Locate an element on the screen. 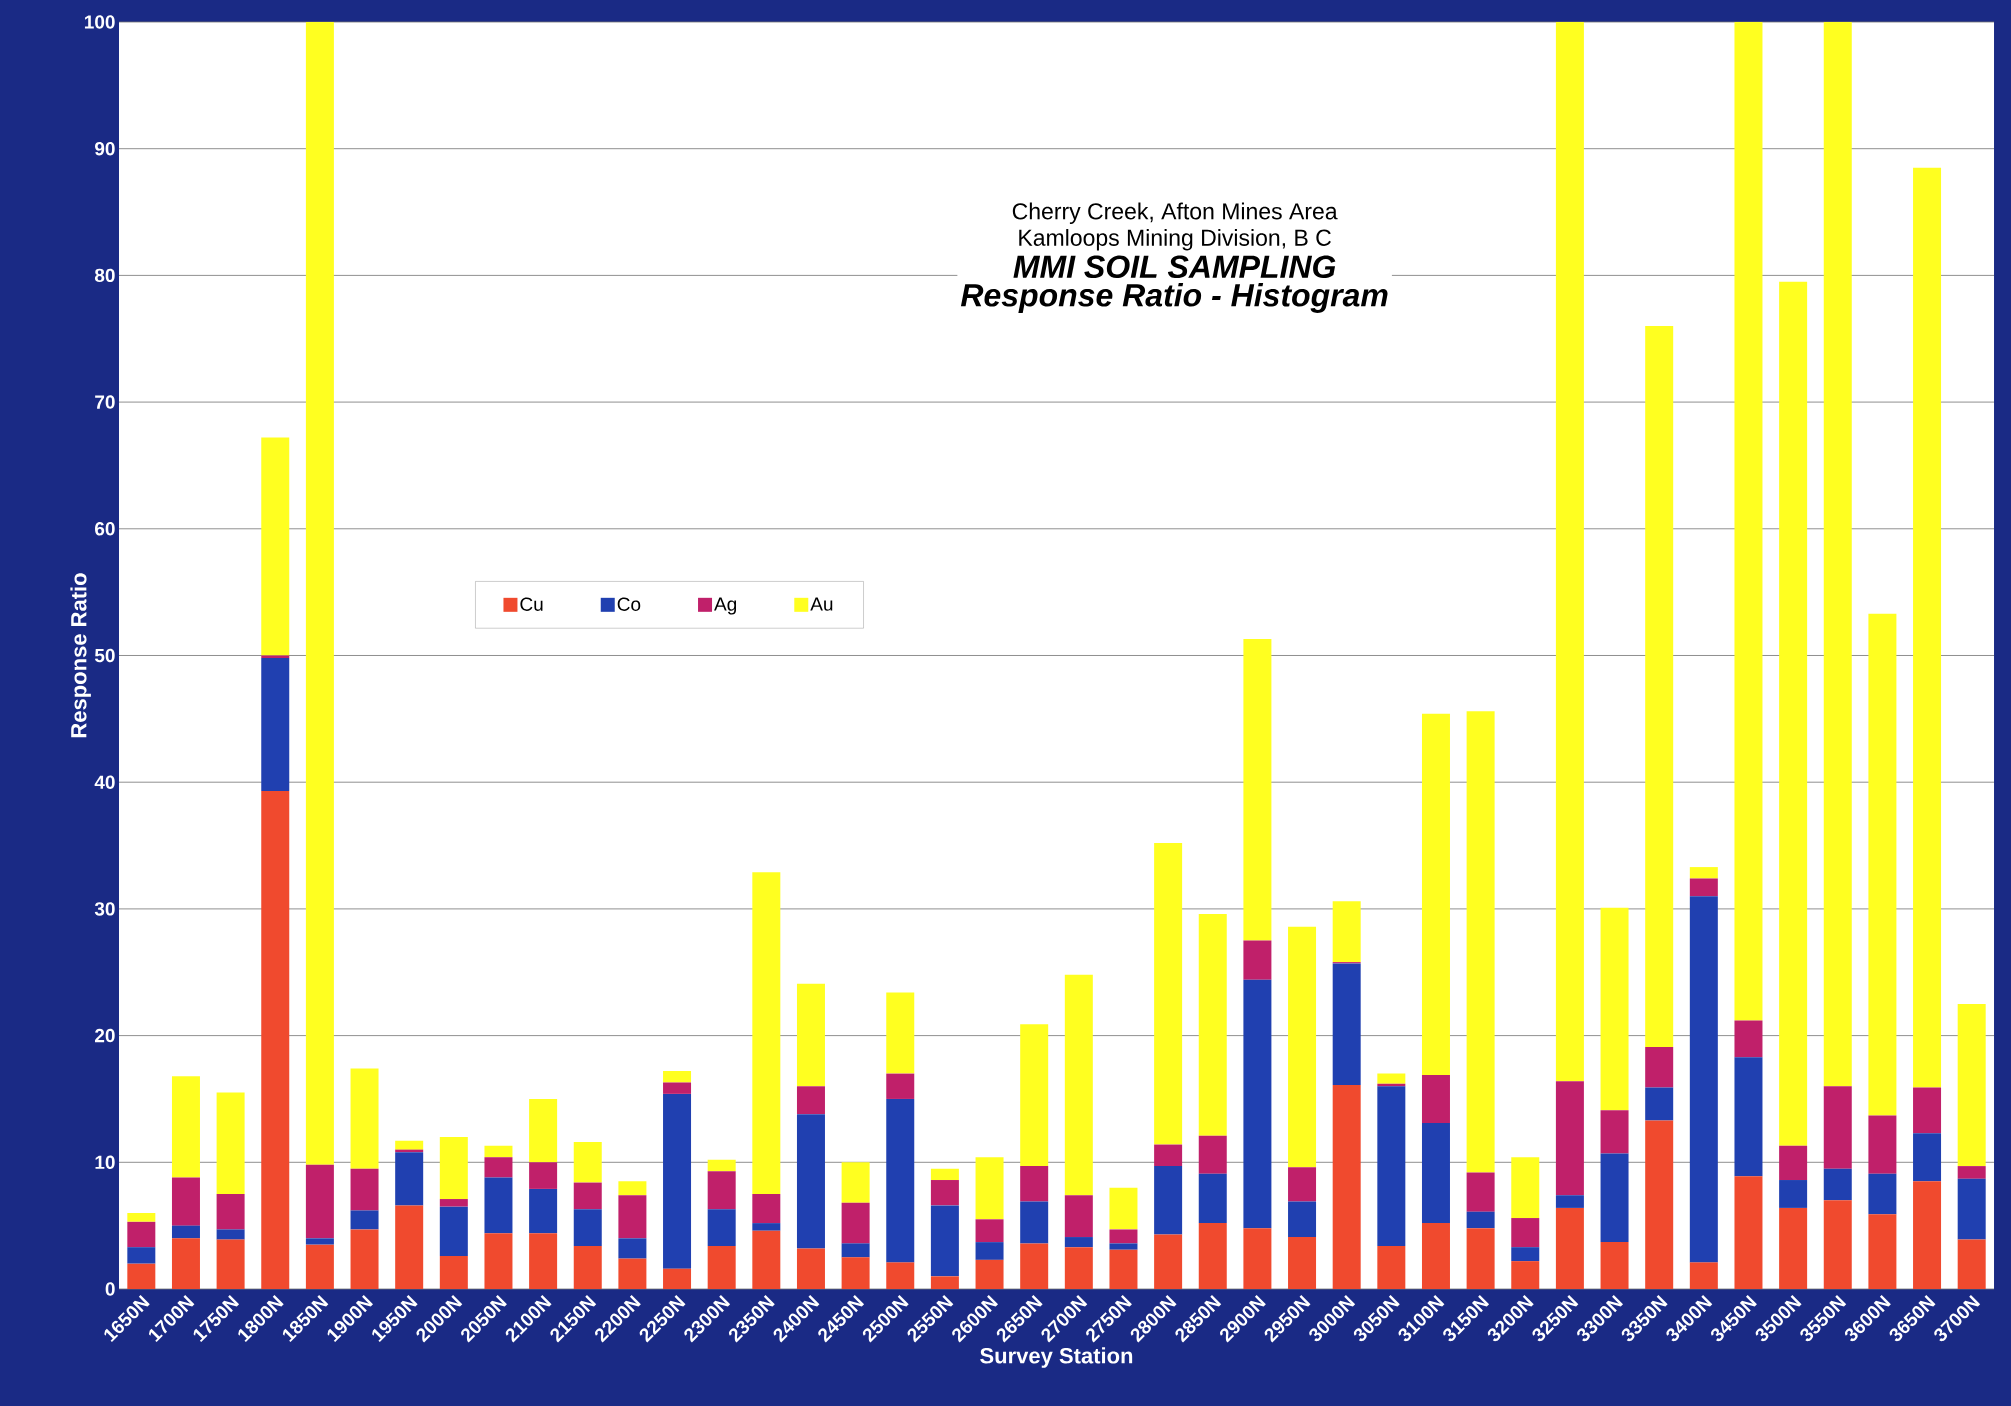 The height and width of the screenshot is (1406, 2011). annotation: Cherry Creek, Afton Mines Area is located at coordinates (1175, 213).